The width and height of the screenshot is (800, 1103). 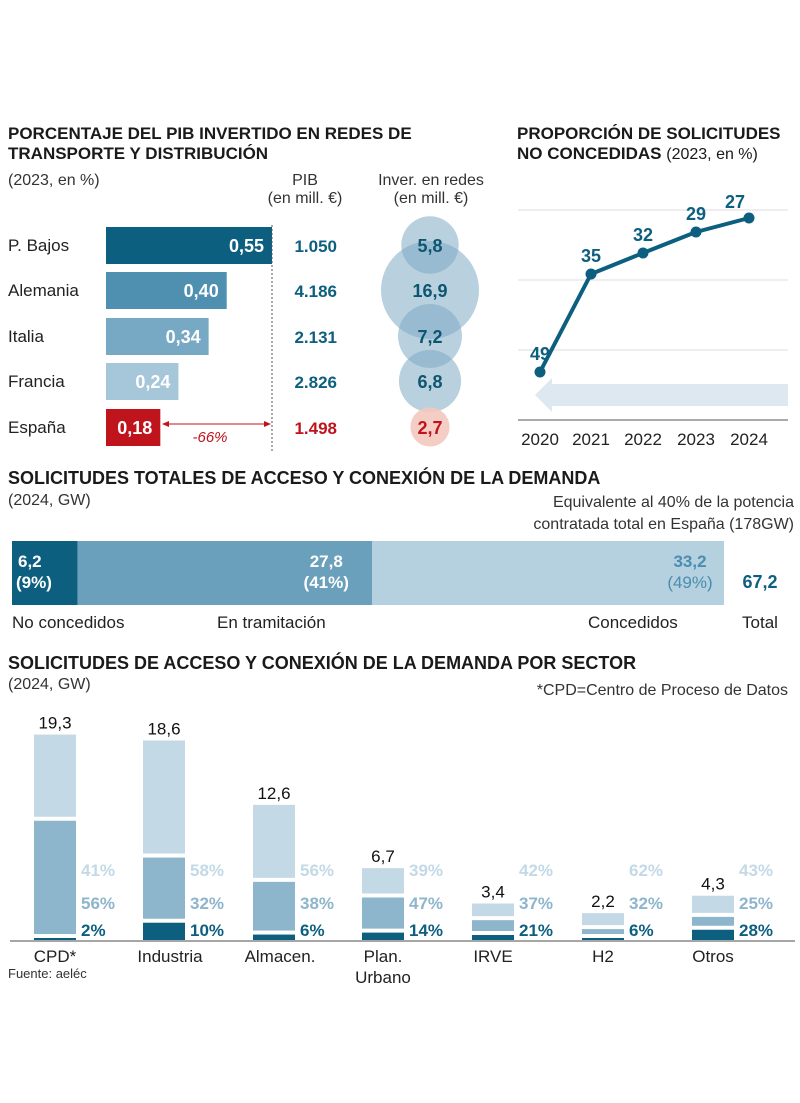 I want to click on chart3-subtitle: (2024, GW), so click(x=49, y=500).